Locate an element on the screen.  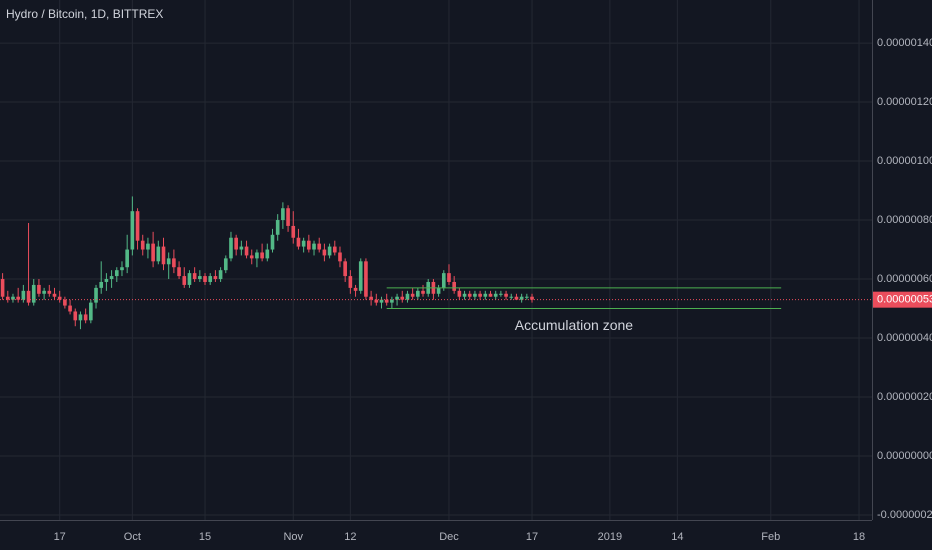
y-tick-label: 0.00000060 is located at coordinates (904, 279).